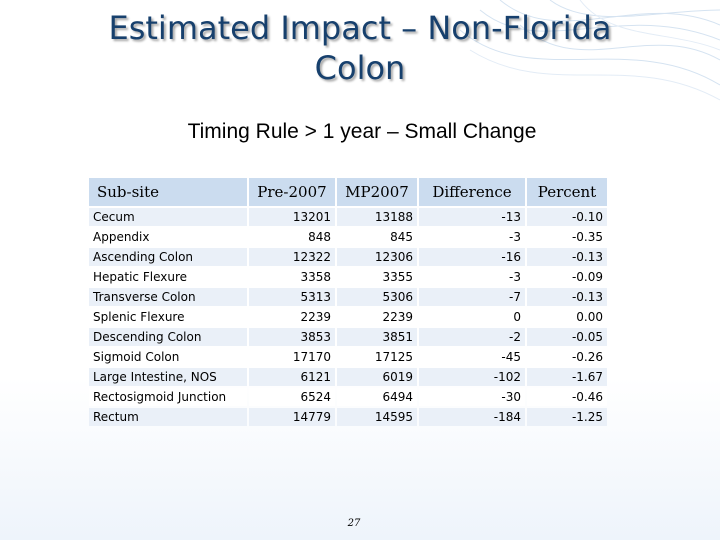 The width and height of the screenshot is (720, 540). What do you see at coordinates (360, 48) in the screenshot?
I see `slide-title: Estimated Impact – Non-Florida Colon` at bounding box center [360, 48].